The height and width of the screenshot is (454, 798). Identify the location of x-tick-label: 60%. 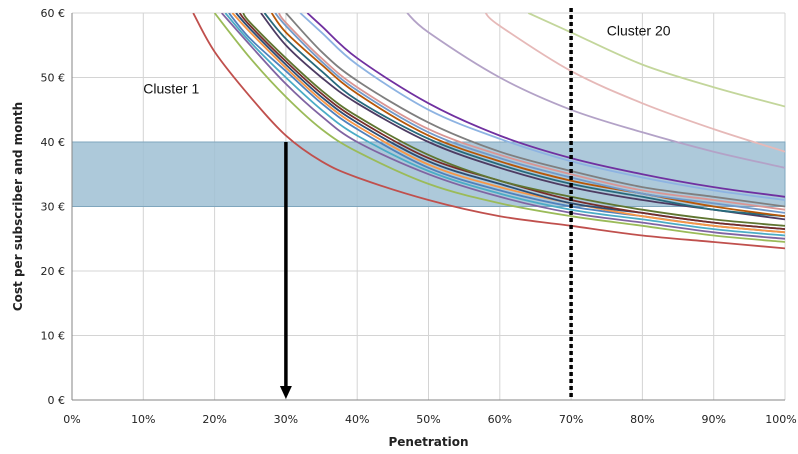
(500, 419).